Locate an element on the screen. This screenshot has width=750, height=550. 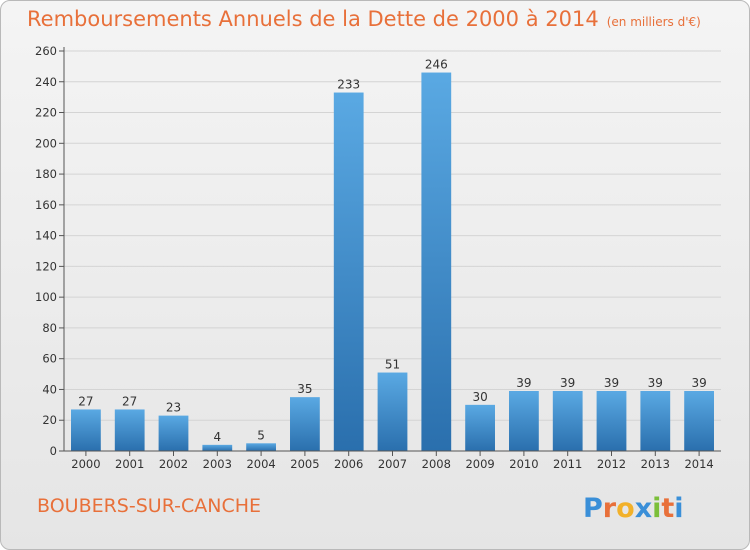
x-tick-label: 2001 is located at coordinates (129, 464).